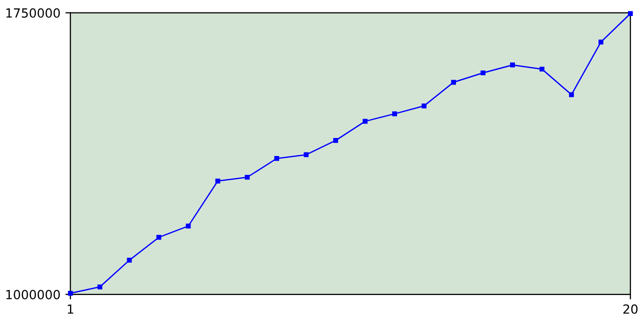 The height and width of the screenshot is (320, 640). What do you see at coordinates (71, 309) in the screenshot?
I see `x-tick-label: 1` at bounding box center [71, 309].